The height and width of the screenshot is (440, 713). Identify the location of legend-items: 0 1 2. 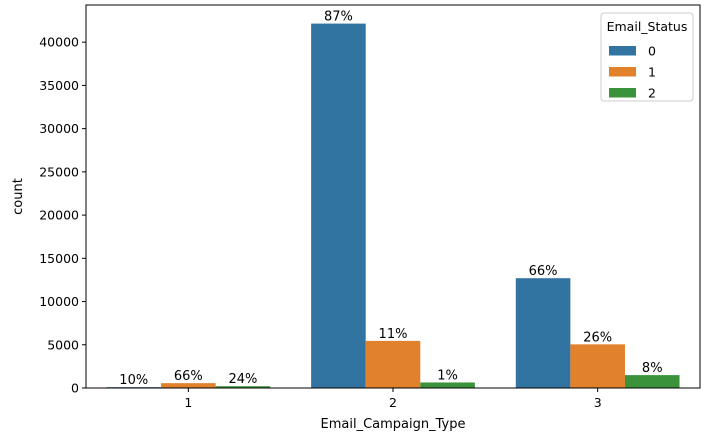
(632, 72).